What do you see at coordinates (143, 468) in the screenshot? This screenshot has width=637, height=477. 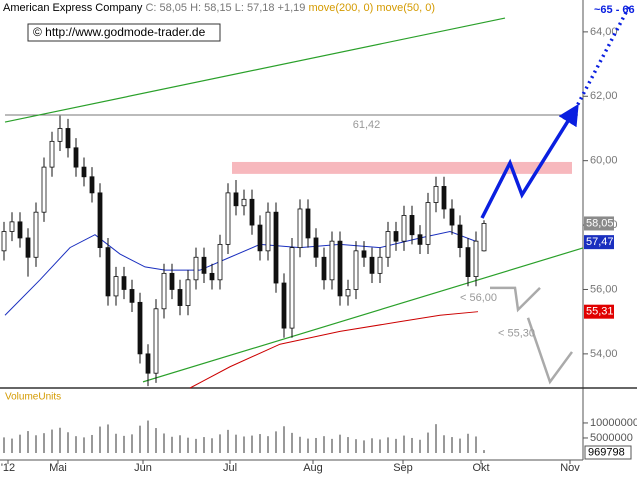 I see `x-tick-label: Jun` at bounding box center [143, 468].